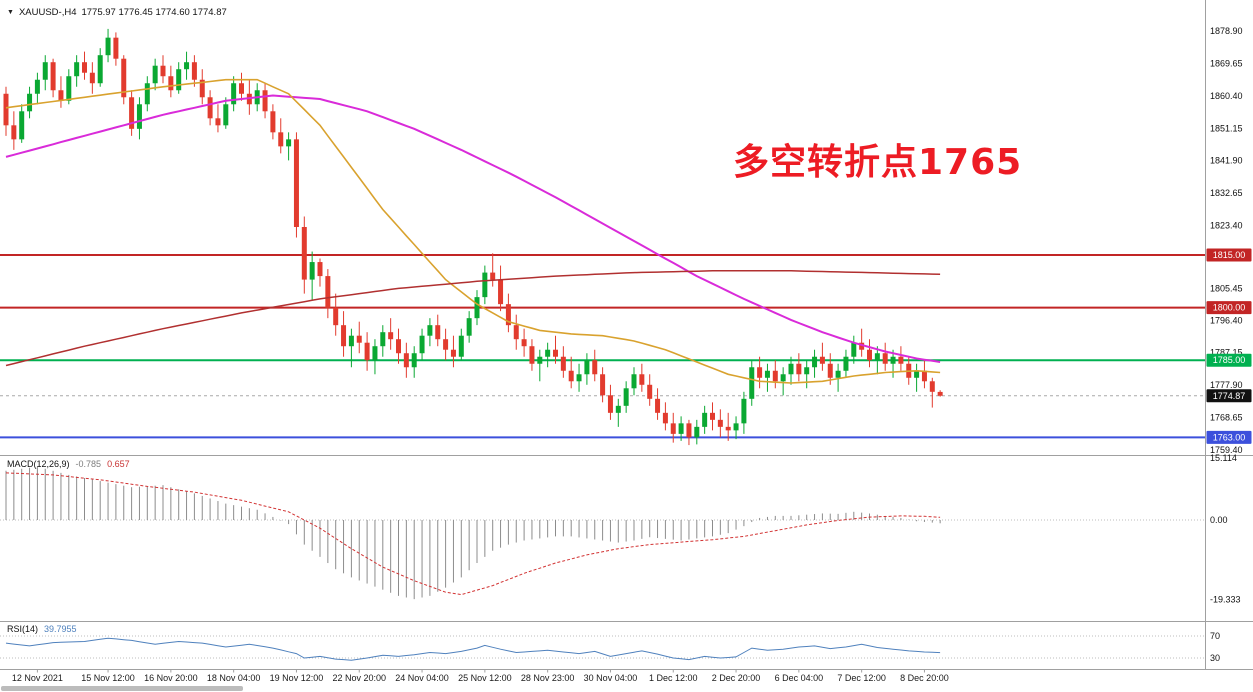  What do you see at coordinates (1226, 289) in the screenshot?
I see `price-tick-label: 1805.45` at bounding box center [1226, 289].